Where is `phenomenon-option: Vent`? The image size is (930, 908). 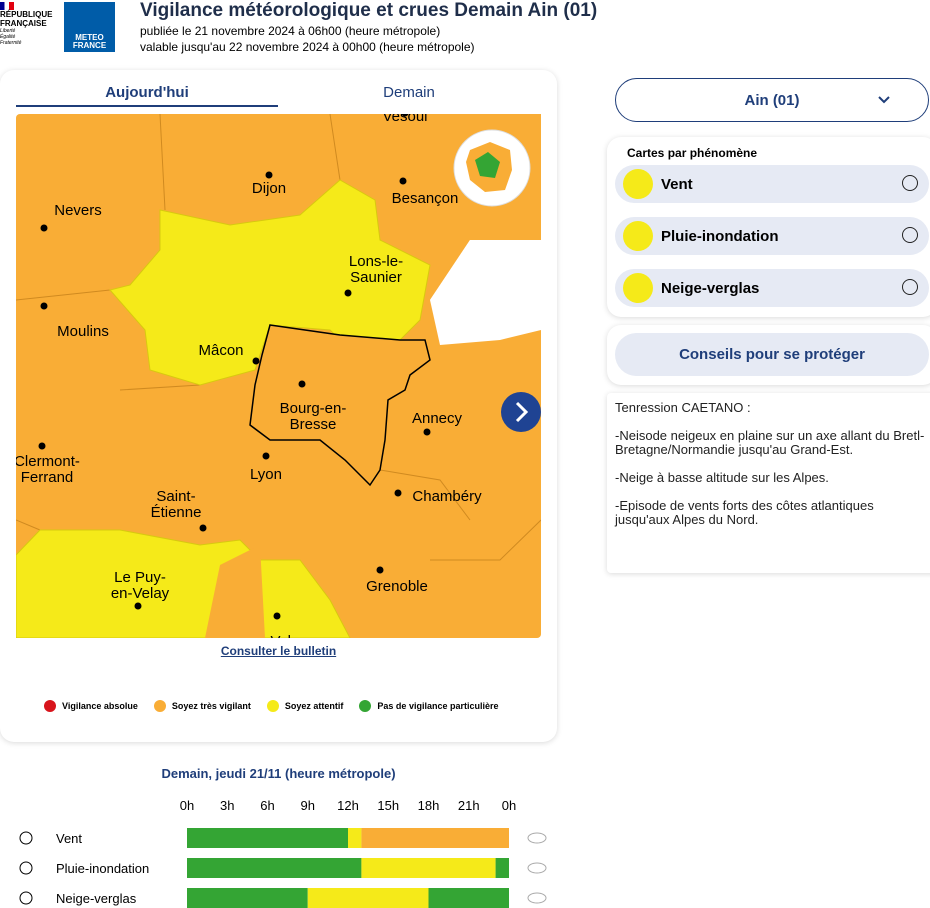 phenomenon-option: Vent is located at coordinates (772, 184).